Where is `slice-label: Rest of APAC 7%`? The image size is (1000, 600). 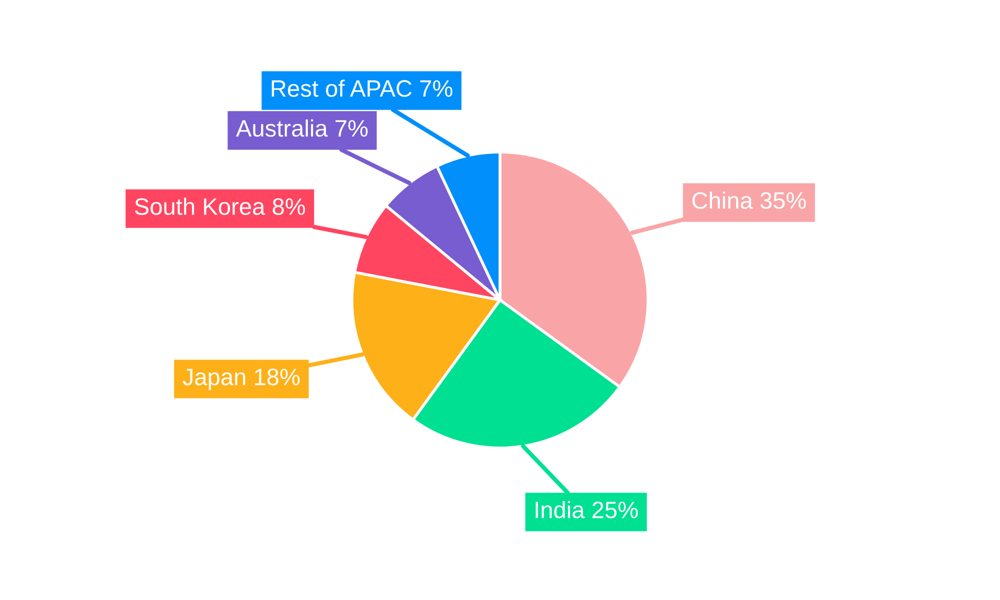 slice-label: Rest of APAC 7% is located at coordinates (362, 88).